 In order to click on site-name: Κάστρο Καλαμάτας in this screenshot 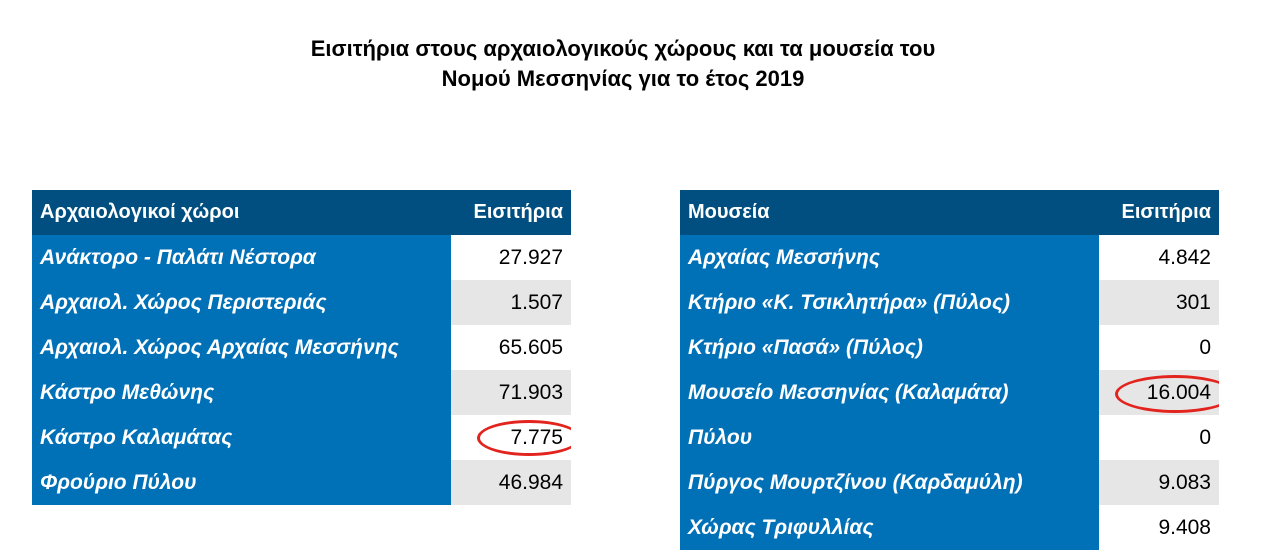, I will do `click(241, 437)`.